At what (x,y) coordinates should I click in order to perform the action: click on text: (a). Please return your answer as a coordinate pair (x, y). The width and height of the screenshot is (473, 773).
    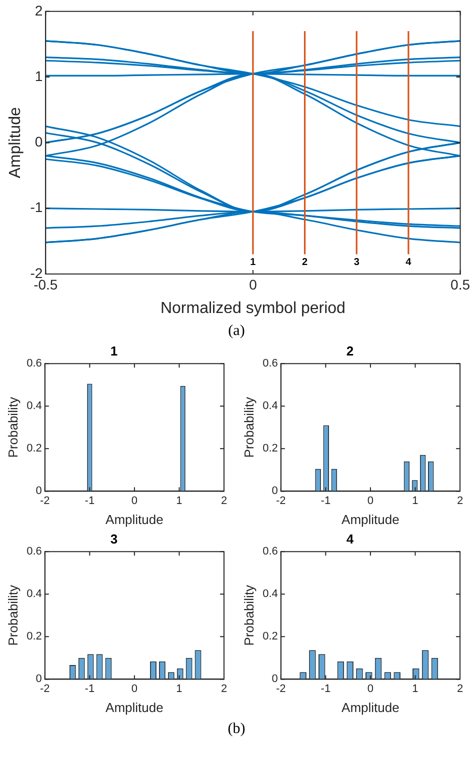
    Looking at the image, I should click on (236, 331).